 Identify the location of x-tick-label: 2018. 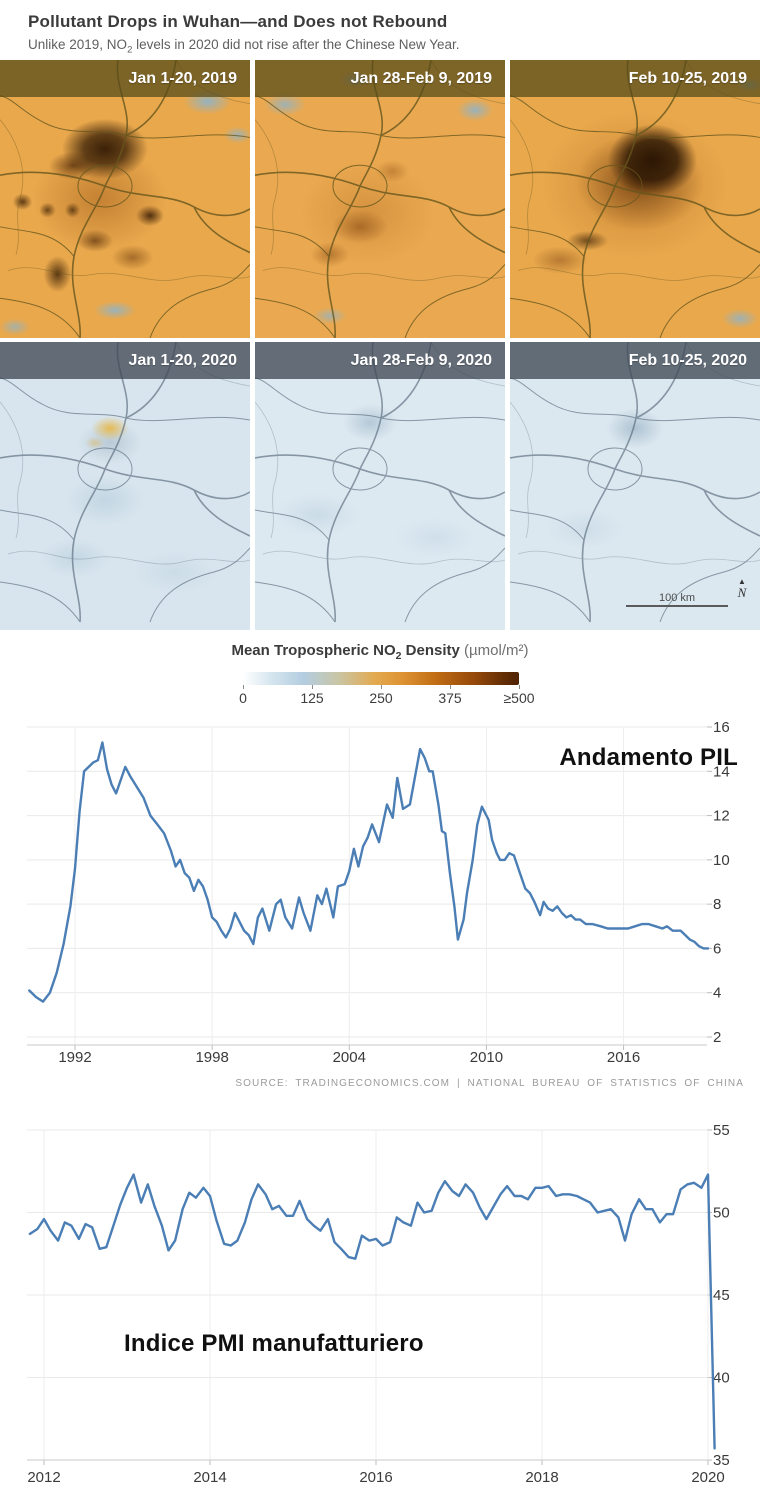
(541, 1477).